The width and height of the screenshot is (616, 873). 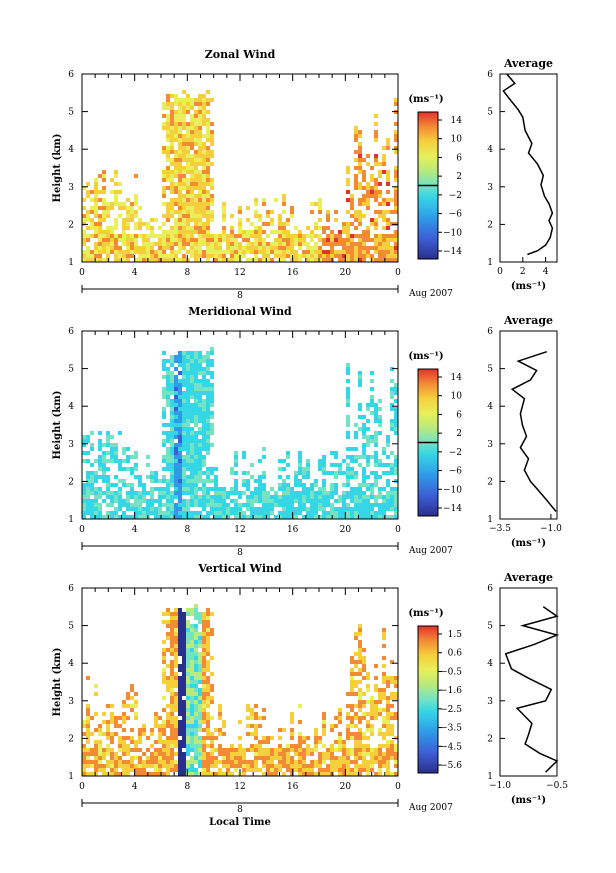 I want to click on colorbar-tick-label: −5.6, so click(x=451, y=766).